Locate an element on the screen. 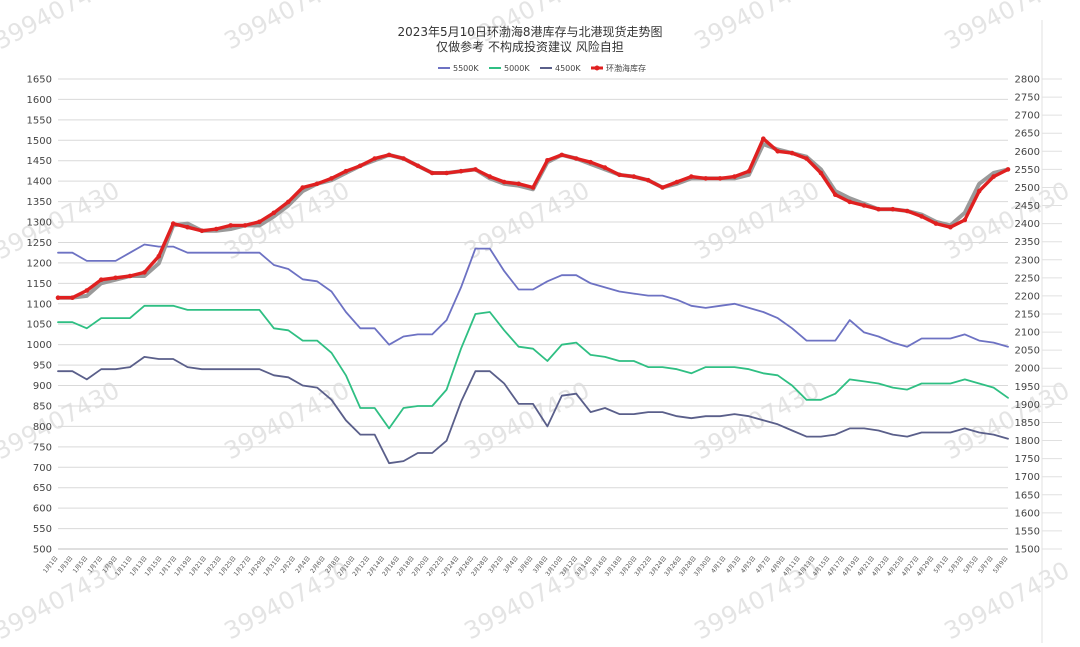 The width and height of the screenshot is (1080, 647). y-right-tick-label: 2500 is located at coordinates (1027, 188).